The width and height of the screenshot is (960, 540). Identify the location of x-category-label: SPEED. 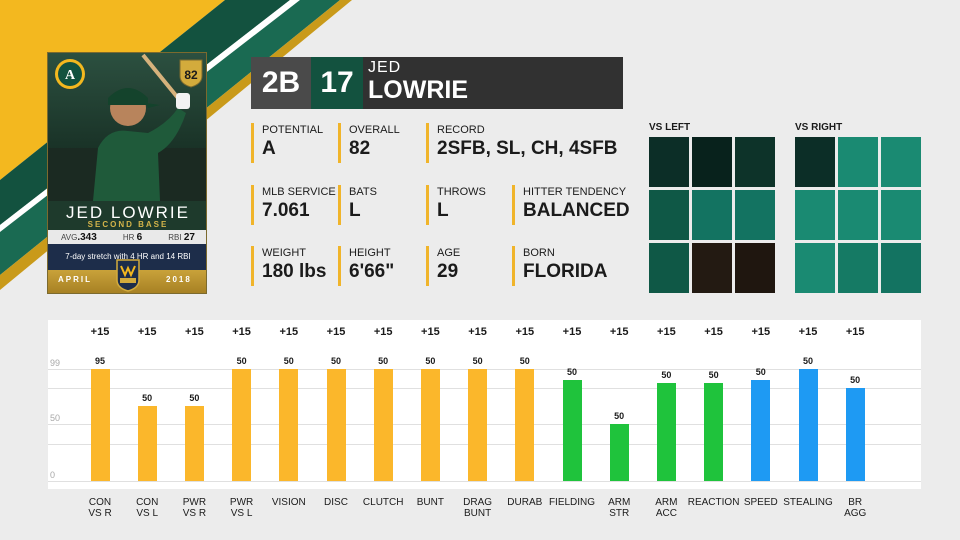
(760, 502).